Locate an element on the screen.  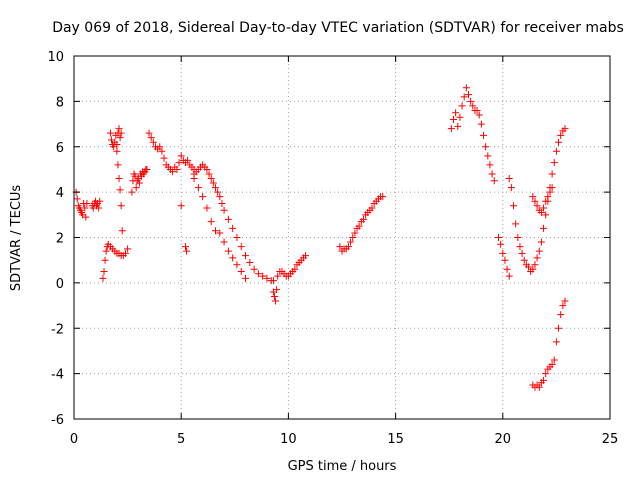
series-arc-e is located at coordinates (171, 152).